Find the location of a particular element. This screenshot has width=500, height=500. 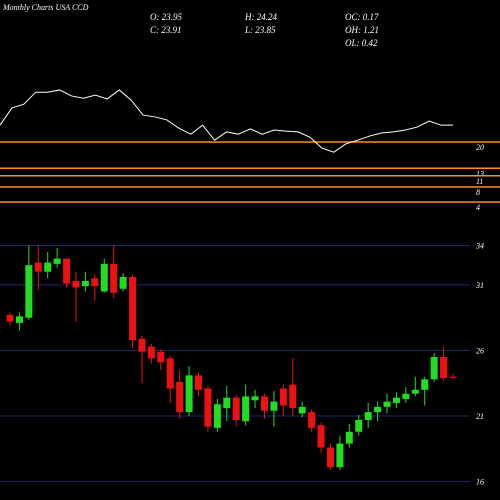

y-tick-label: 4 is located at coordinates (478, 207).